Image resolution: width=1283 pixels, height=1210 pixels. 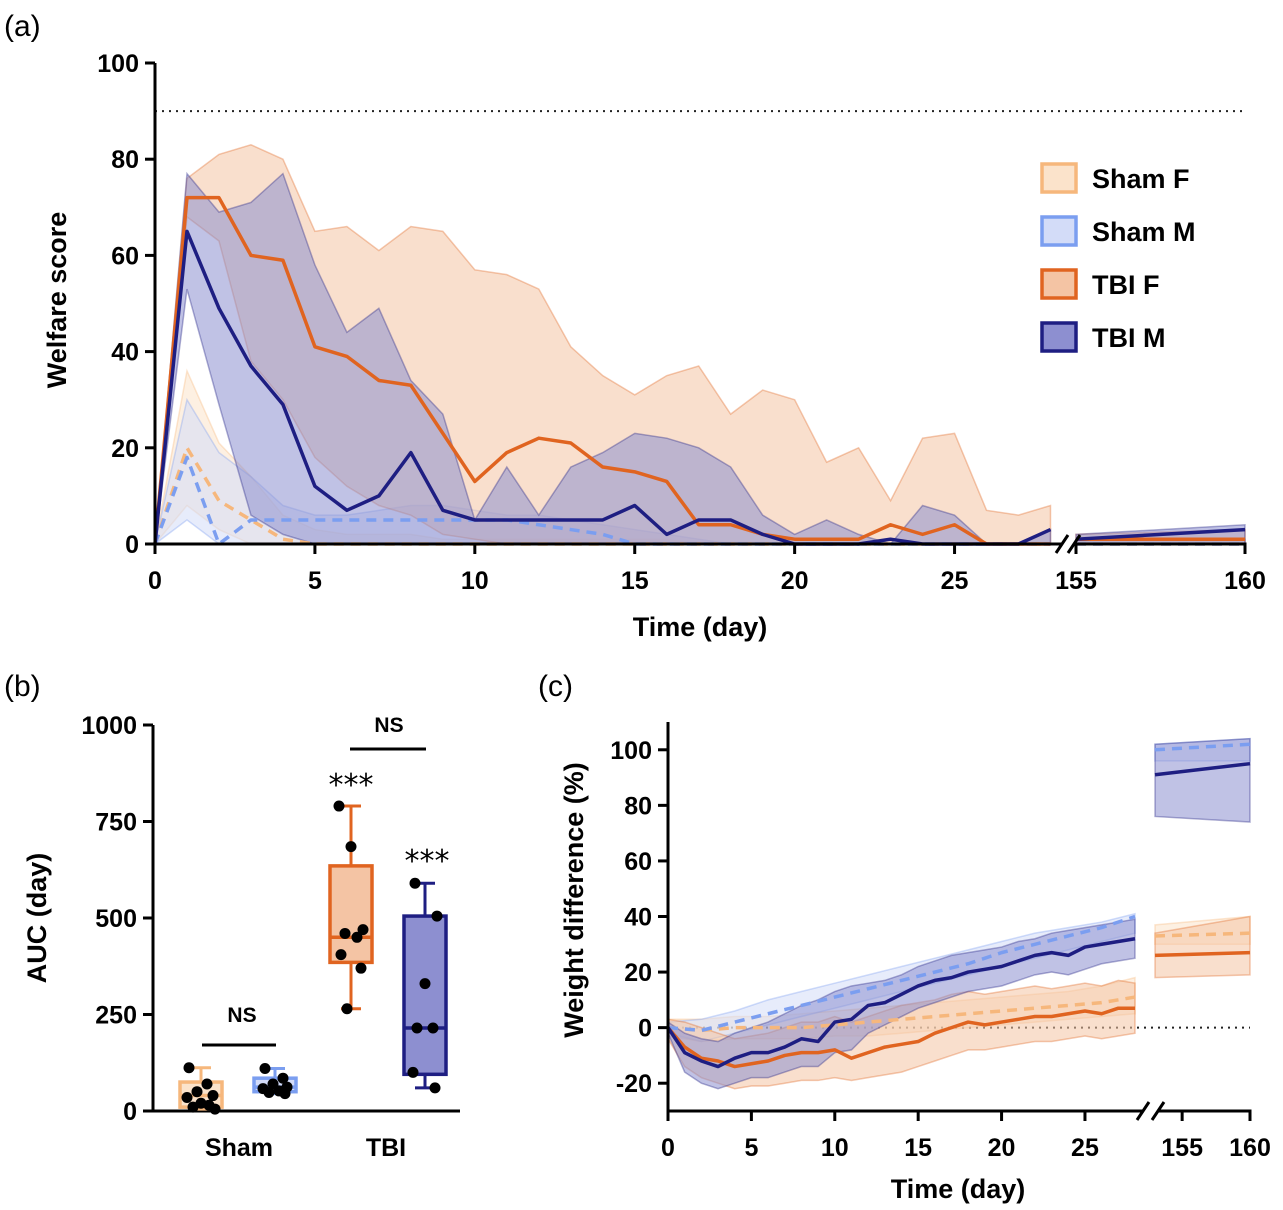 I want to click on panel-b-tbi-f-stars: ***, so click(x=351, y=785).